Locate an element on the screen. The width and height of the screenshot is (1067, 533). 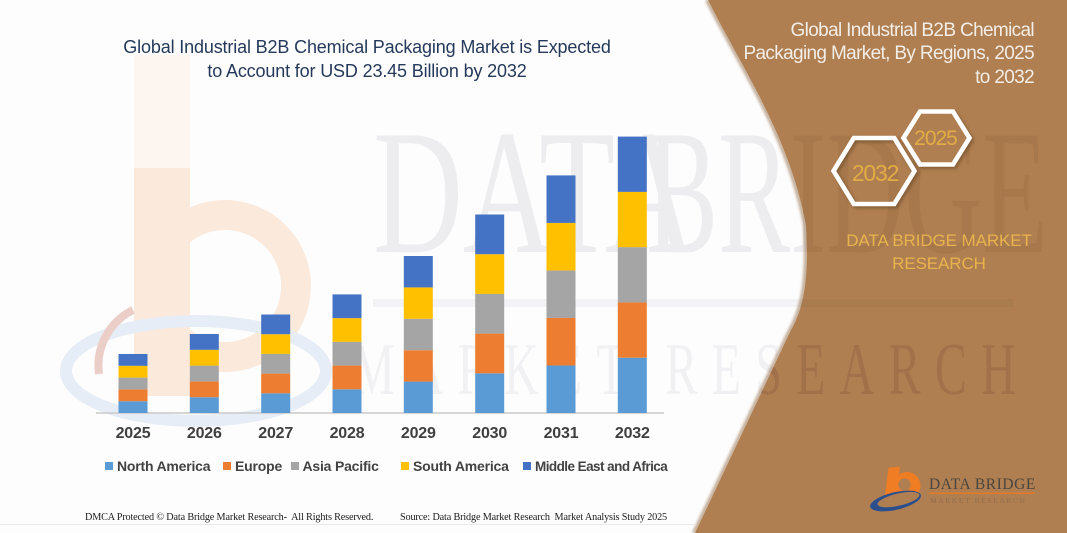
svg-text: DATA BRIDGE is located at coordinates (982, 484).